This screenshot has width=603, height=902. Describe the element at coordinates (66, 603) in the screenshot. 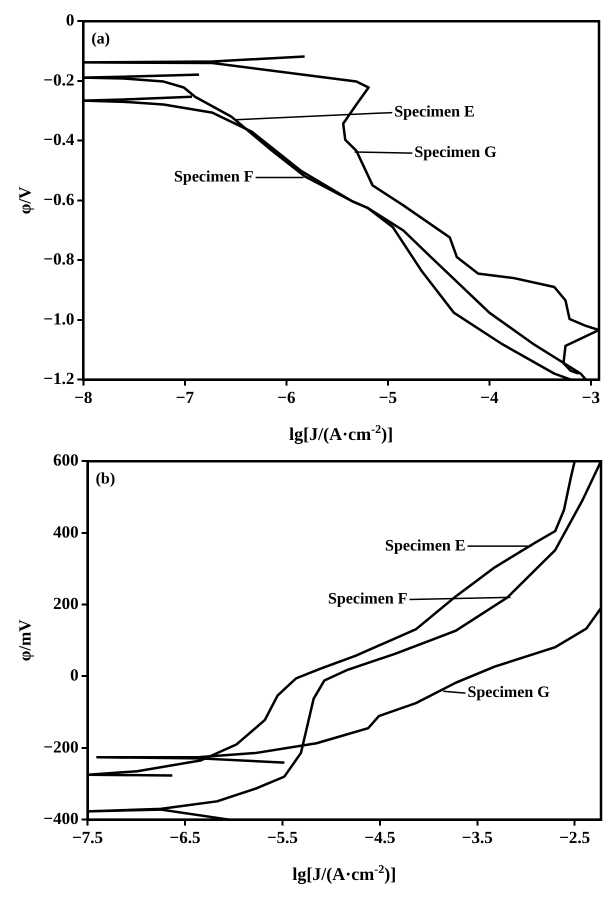

I see `y-tick-label: 200` at that location.